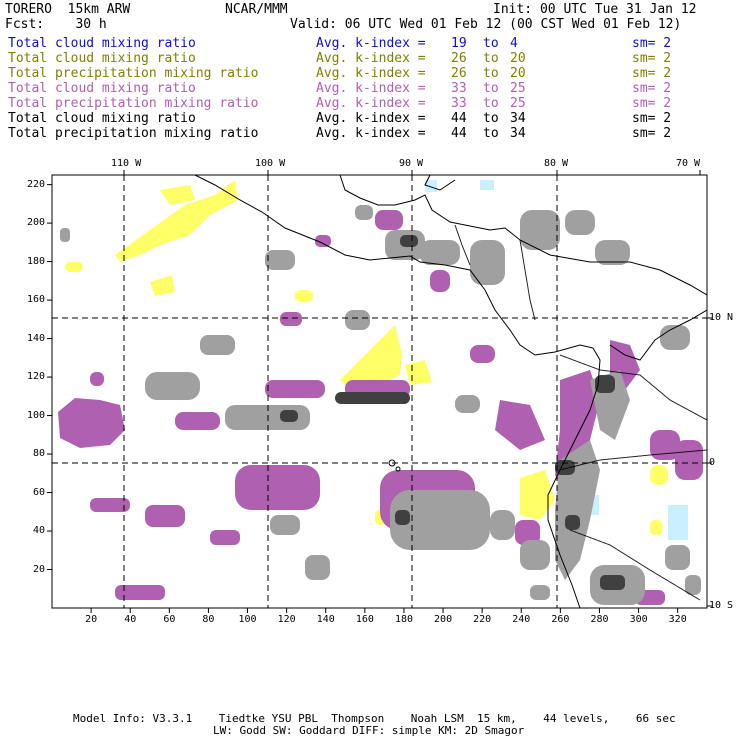 This screenshot has width=740, height=740. What do you see at coordinates (325, 619) in the screenshot?
I see `x-tick-label: 140` at bounding box center [325, 619].